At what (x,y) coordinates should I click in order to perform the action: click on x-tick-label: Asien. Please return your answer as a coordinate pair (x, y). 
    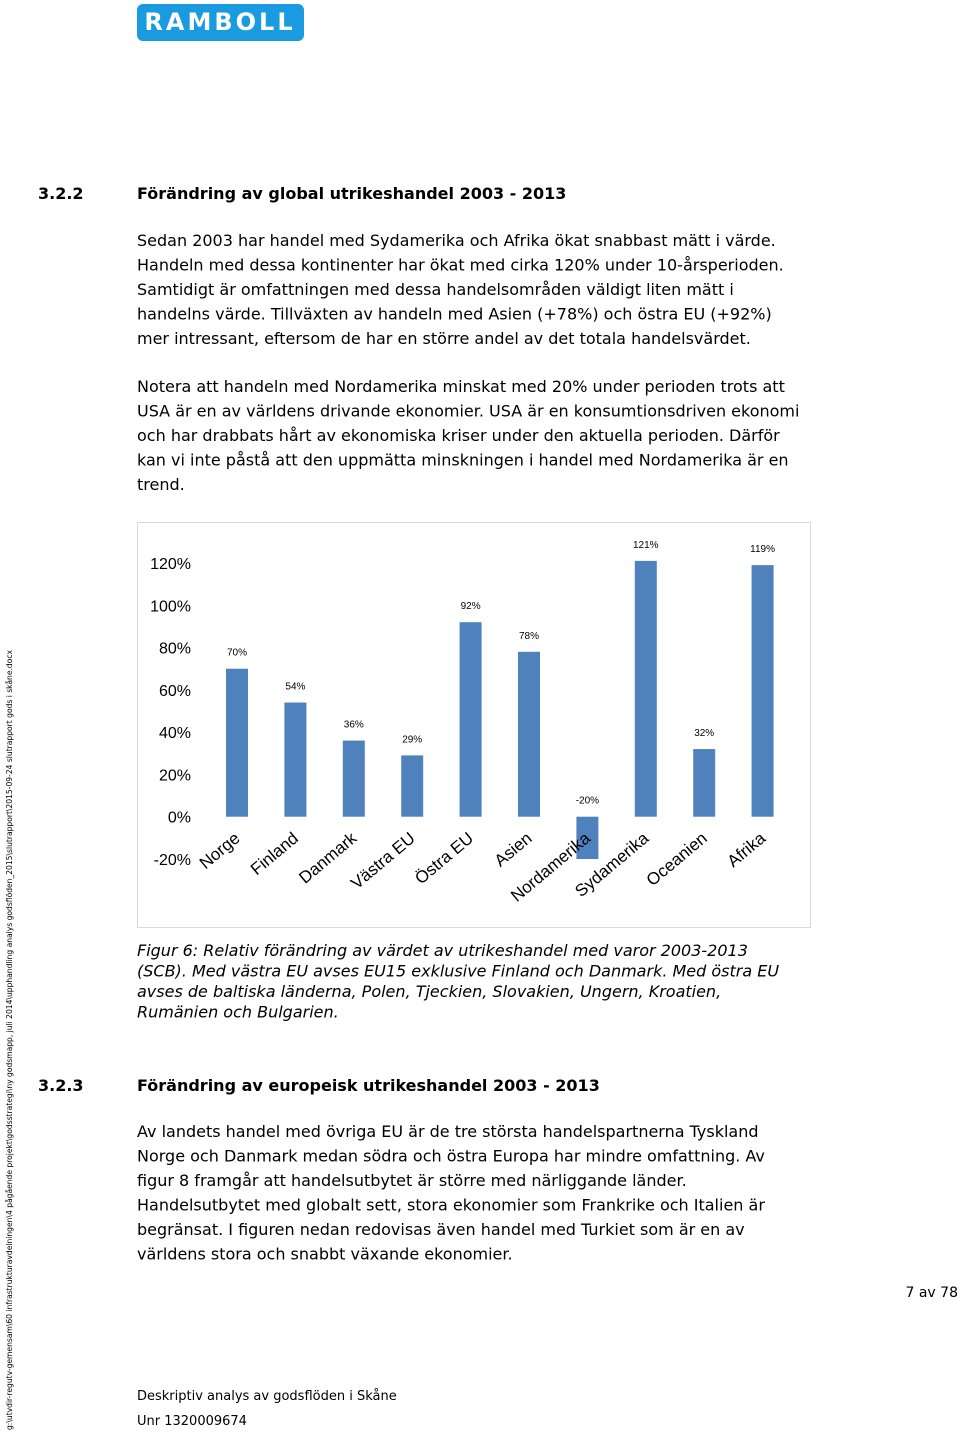
    Looking at the image, I should click on (513, 850).